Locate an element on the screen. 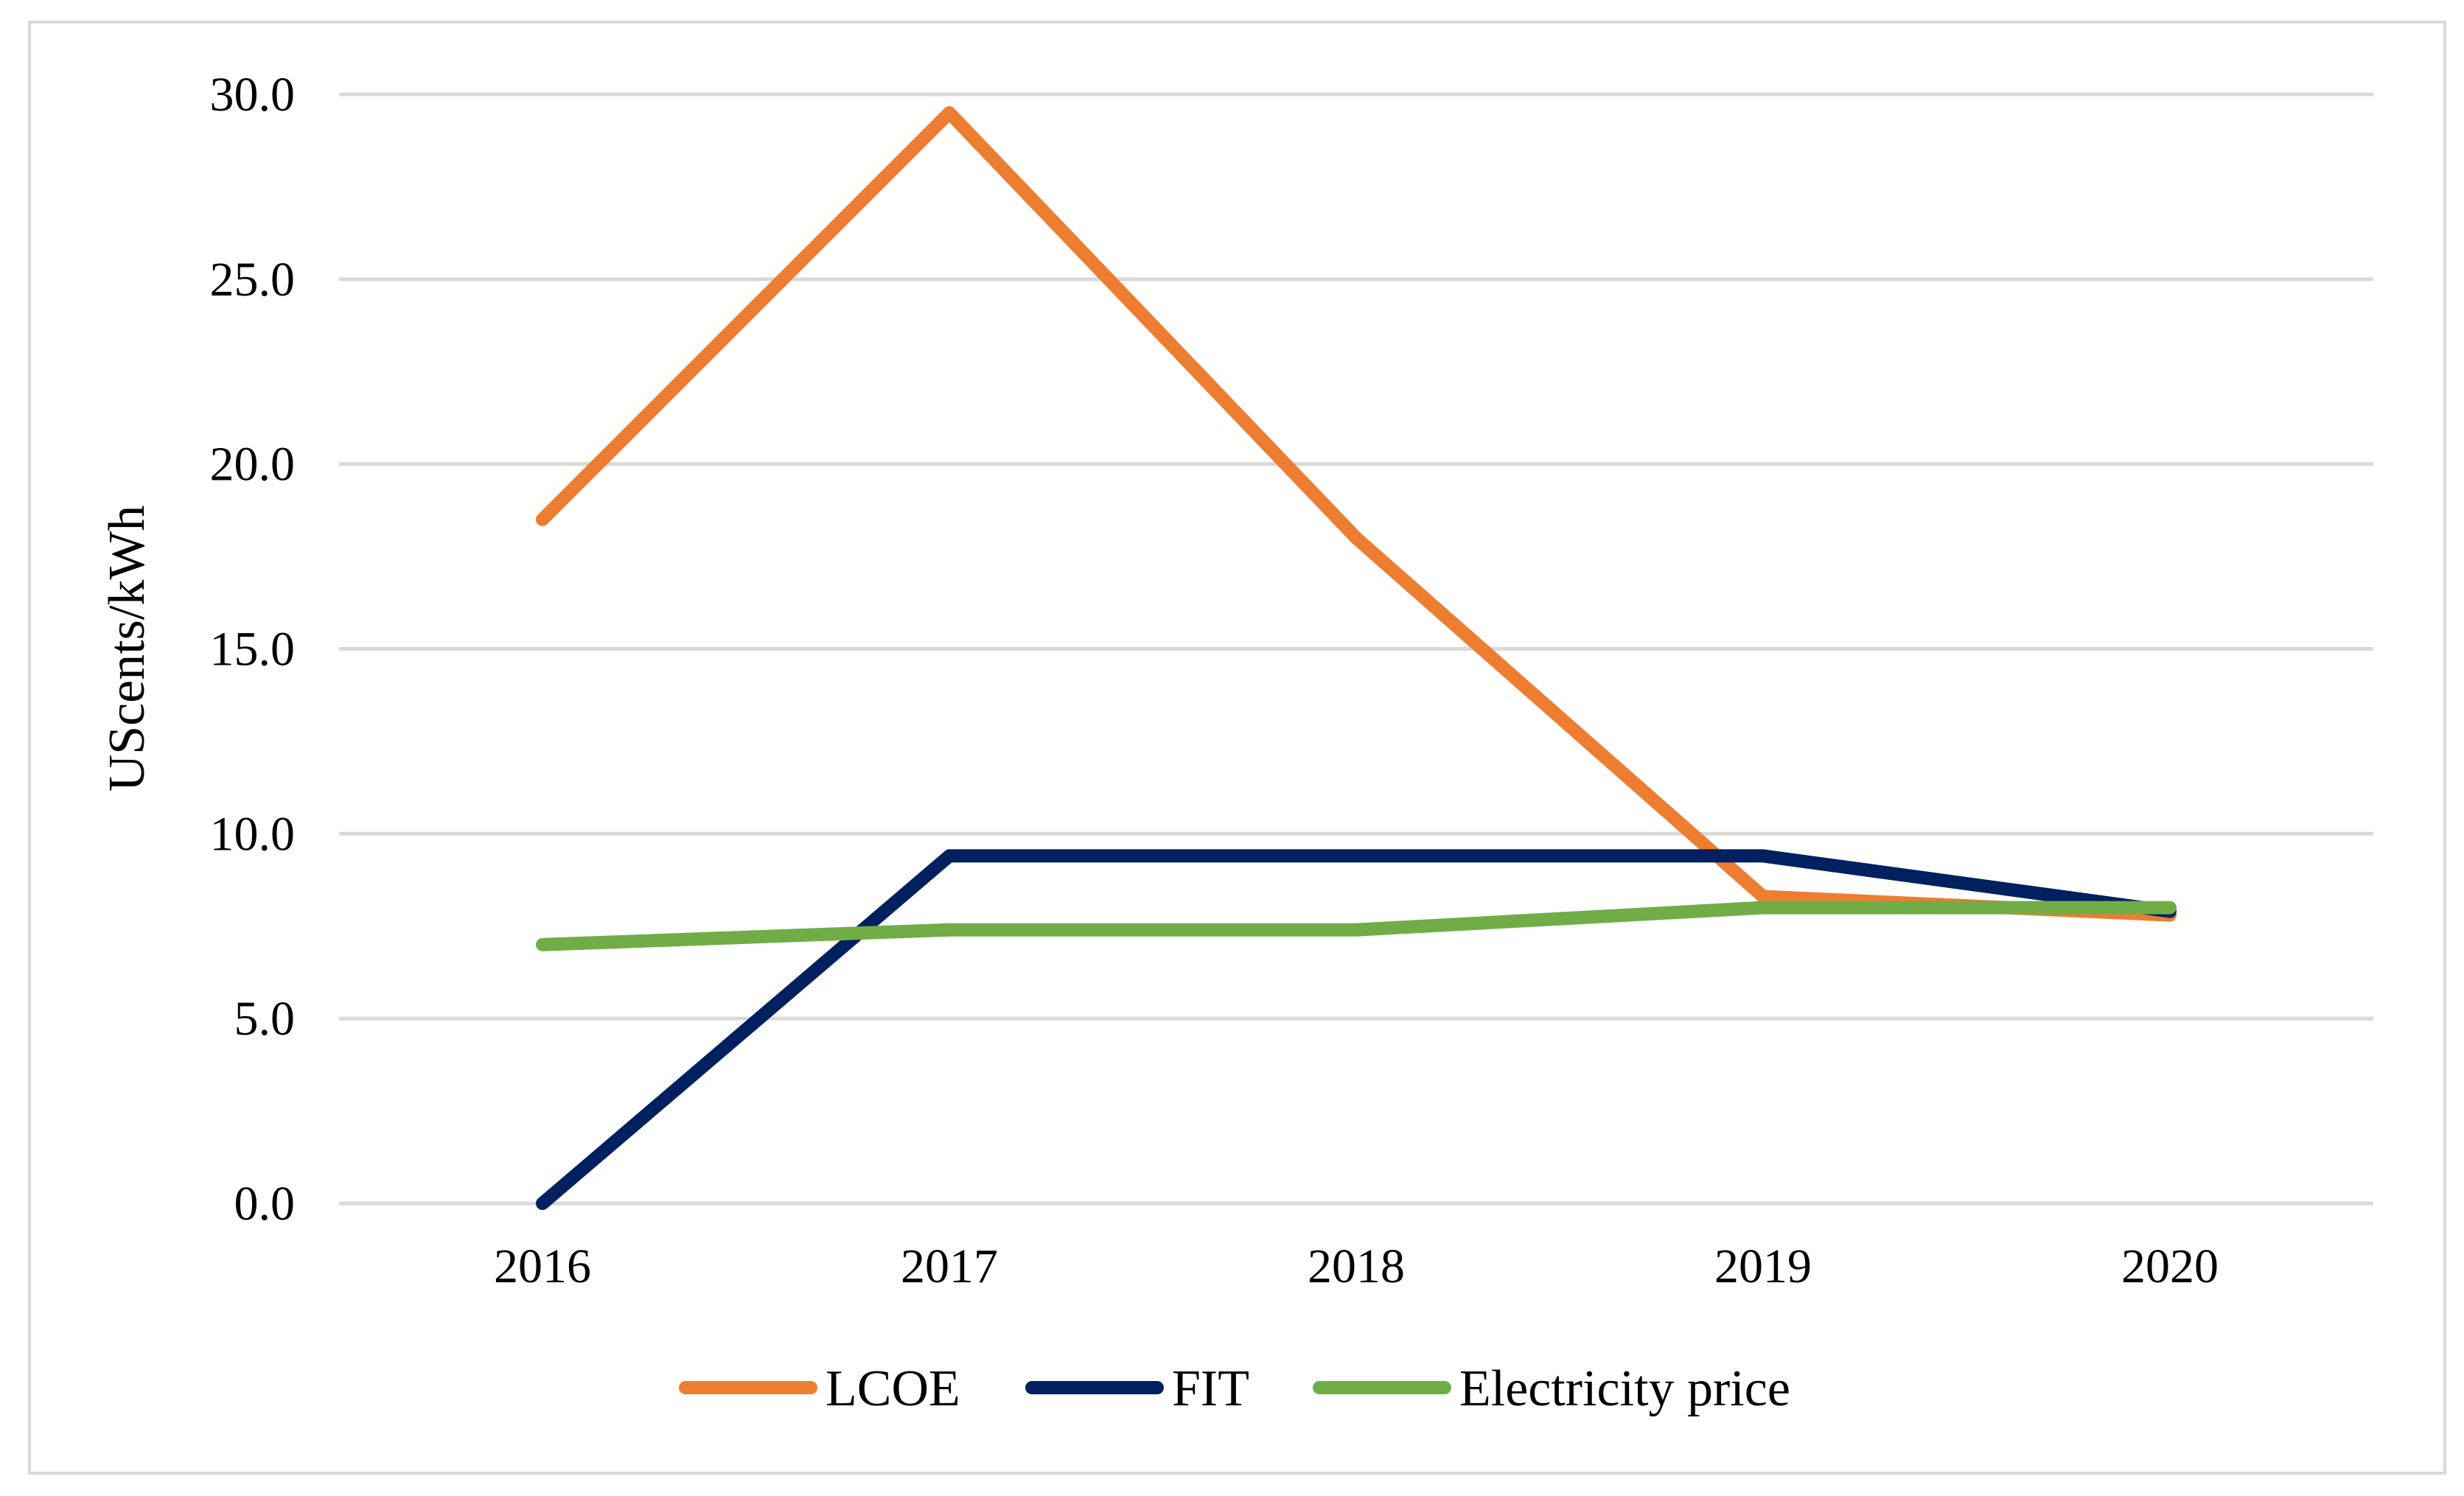 Image resolution: width=2464 pixels, height=1496 pixels. y-tick-label: 0.0 is located at coordinates (265, 1204).